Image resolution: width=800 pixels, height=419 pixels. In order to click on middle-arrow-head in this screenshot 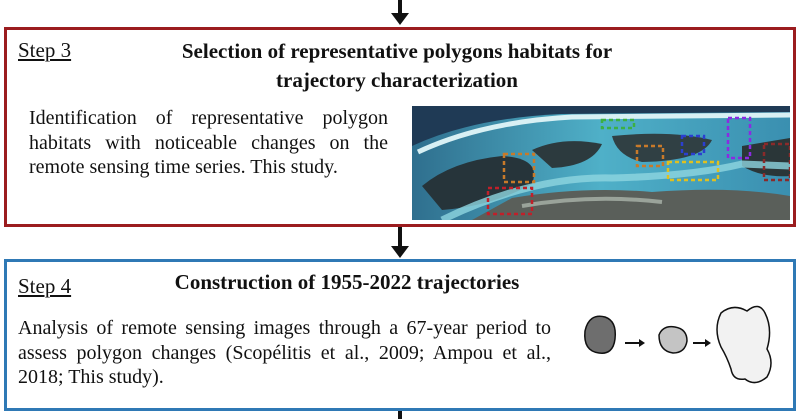, I will do `click(400, 252)`.